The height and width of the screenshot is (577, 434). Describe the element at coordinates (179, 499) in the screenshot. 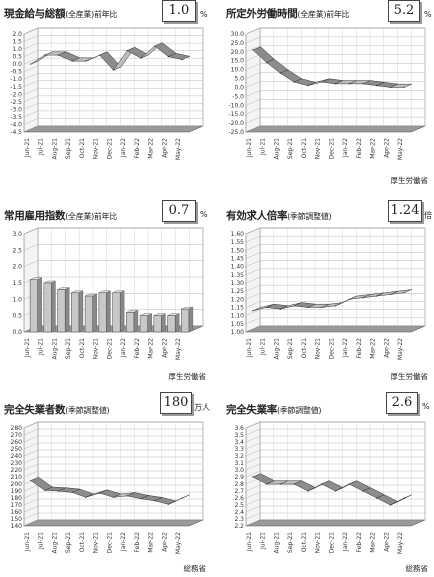

I see `ribbon-segment` at that location.